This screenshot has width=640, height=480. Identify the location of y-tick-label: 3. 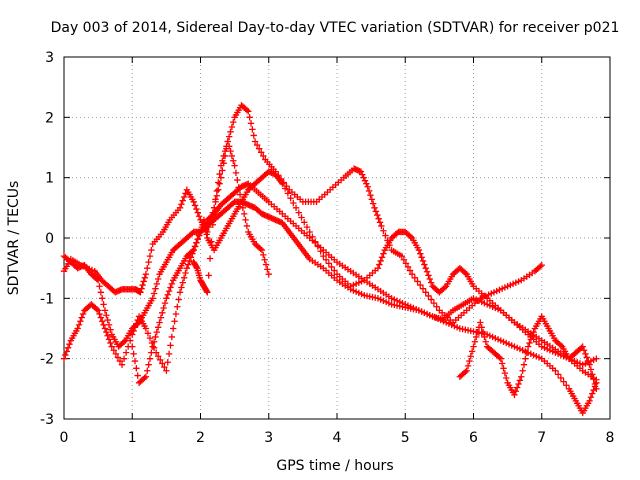
(49, 58).